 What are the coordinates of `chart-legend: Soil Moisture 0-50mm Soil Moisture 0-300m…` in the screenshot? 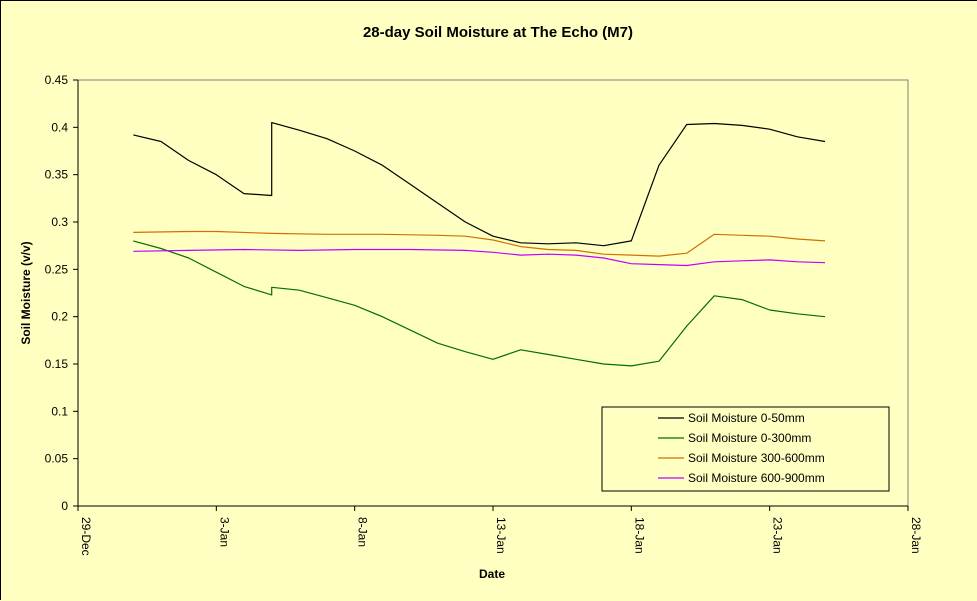 It's located at (745, 449).